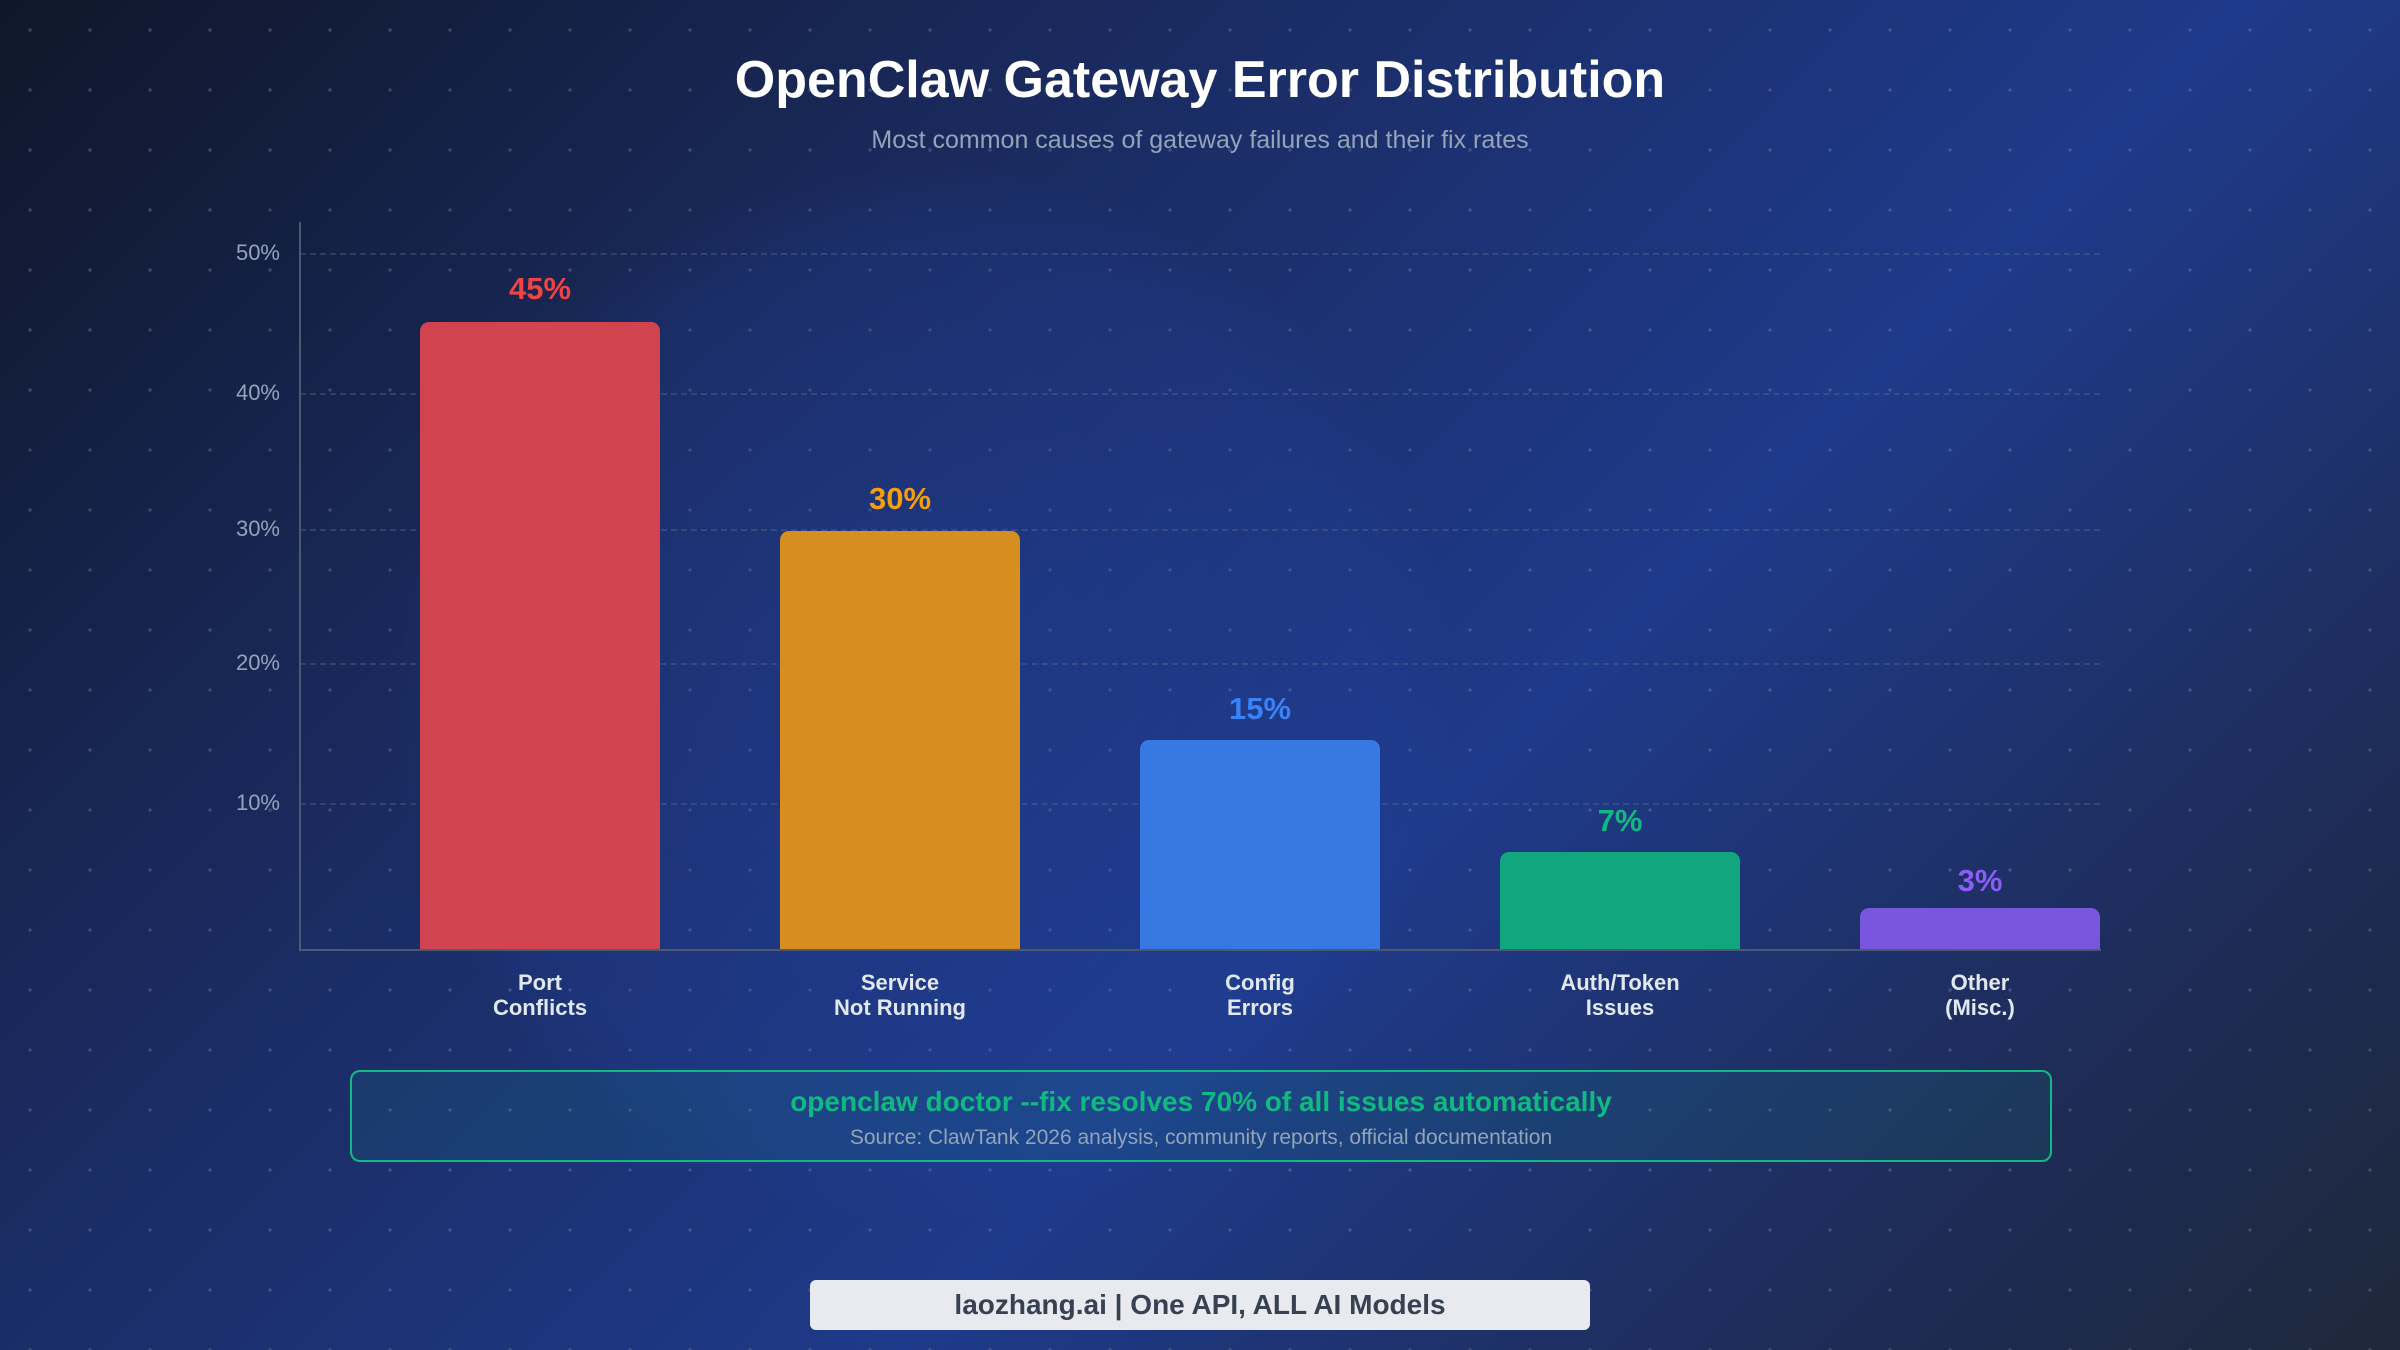  What do you see at coordinates (1260, 982) in the screenshot?
I see `category-label-line: Config` at bounding box center [1260, 982].